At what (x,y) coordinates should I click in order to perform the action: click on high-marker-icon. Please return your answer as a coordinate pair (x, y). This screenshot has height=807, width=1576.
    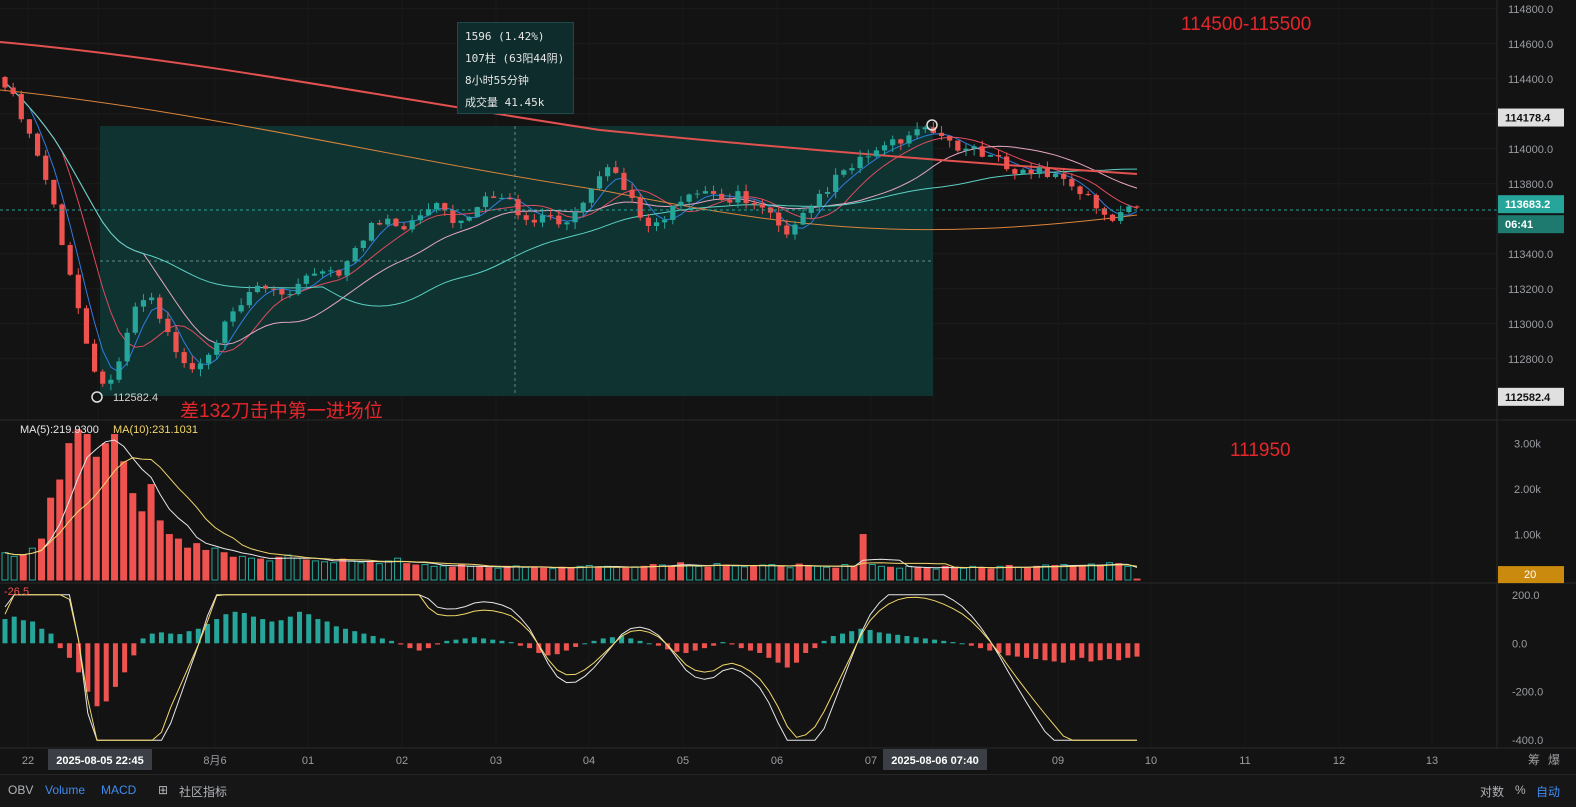
    Looking at the image, I should click on (932, 125).